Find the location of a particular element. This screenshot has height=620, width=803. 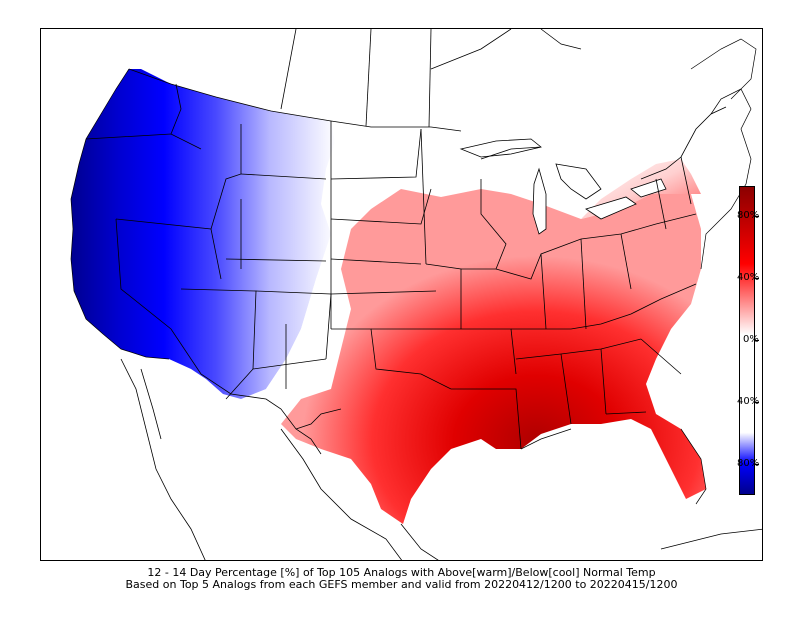

colorbar-label-warm-80: 80% is located at coordinates (748, 215).